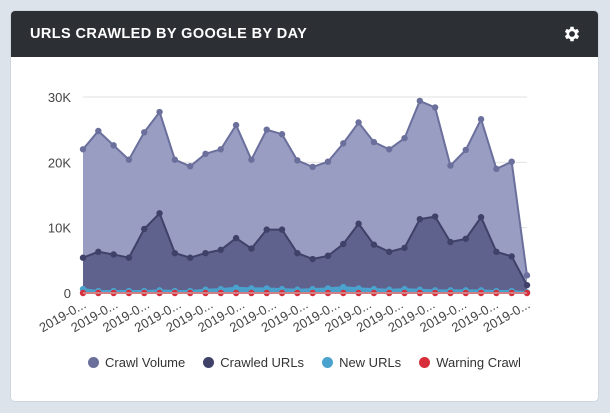 This screenshot has width=610, height=413. I want to click on legend-item: New URLs, so click(361, 362).